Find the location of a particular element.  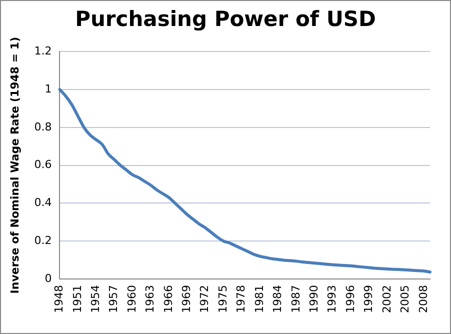

y-tick-label: 0.4 is located at coordinates (43, 203).